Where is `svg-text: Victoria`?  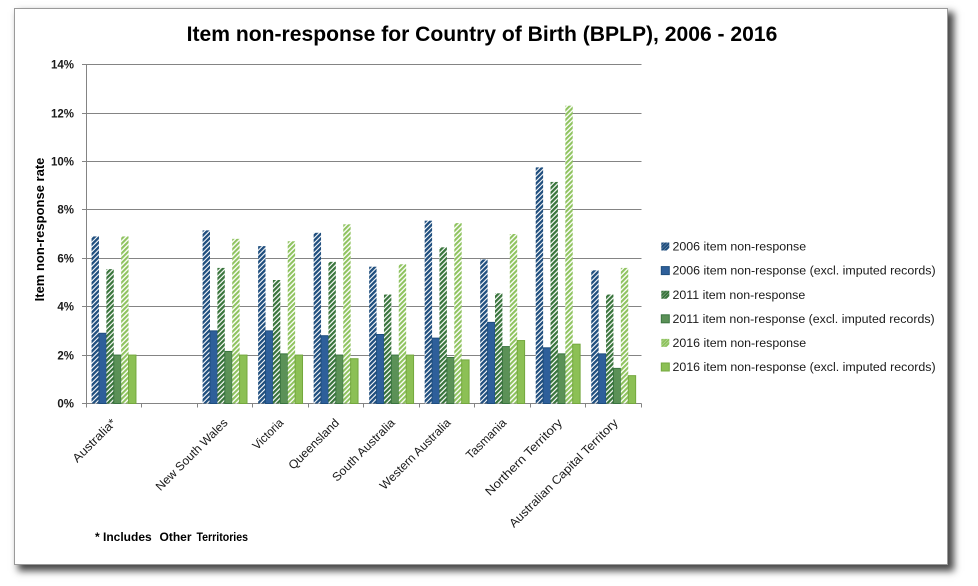
svg-text: Victoria is located at coordinates (267, 434).